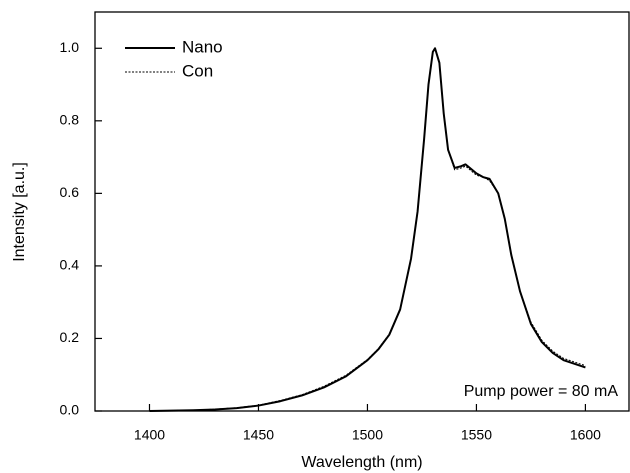 The image size is (630, 473). Describe the element at coordinates (70, 47) in the screenshot. I see `y-tick-label: 1.0` at that location.